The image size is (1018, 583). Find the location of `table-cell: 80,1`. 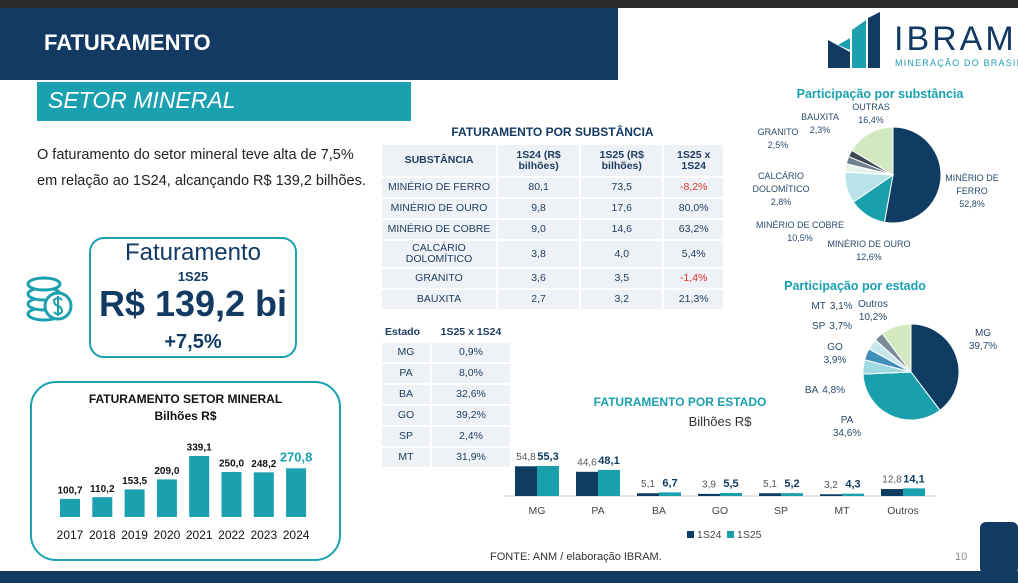

table-cell: 80,1 is located at coordinates (539, 187).